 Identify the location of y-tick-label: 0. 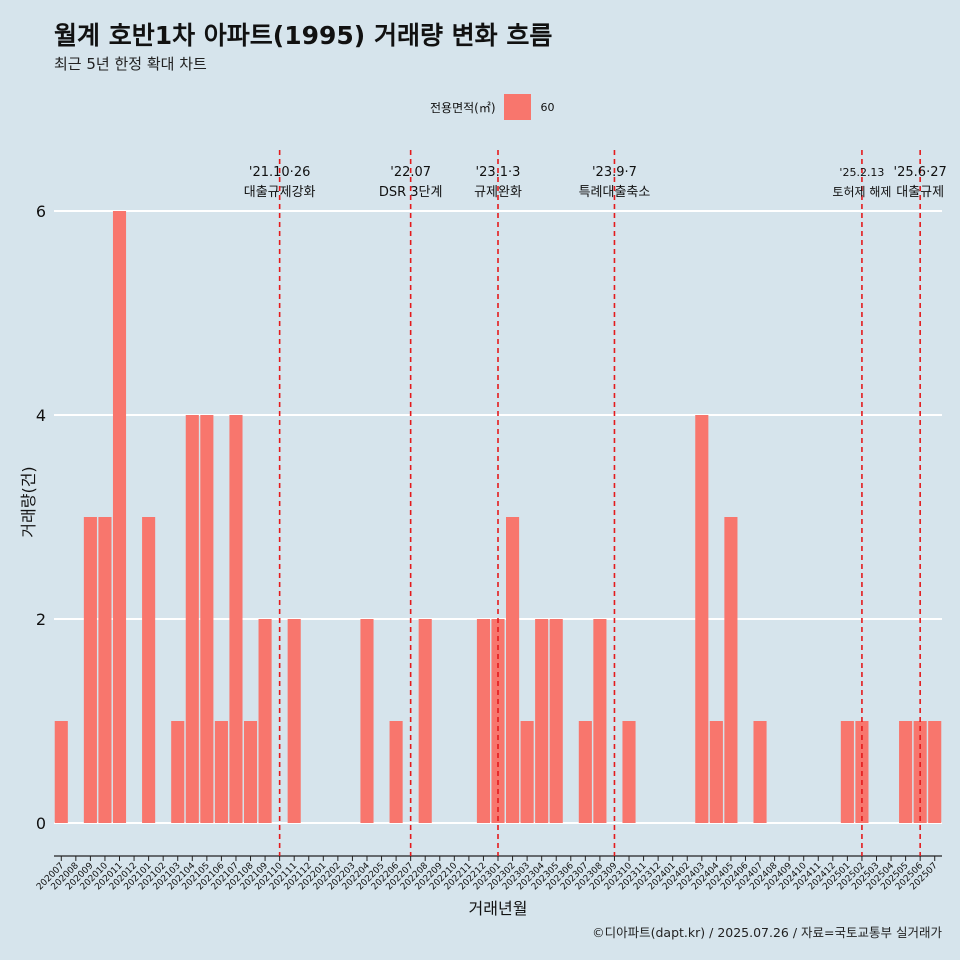
(41, 823).